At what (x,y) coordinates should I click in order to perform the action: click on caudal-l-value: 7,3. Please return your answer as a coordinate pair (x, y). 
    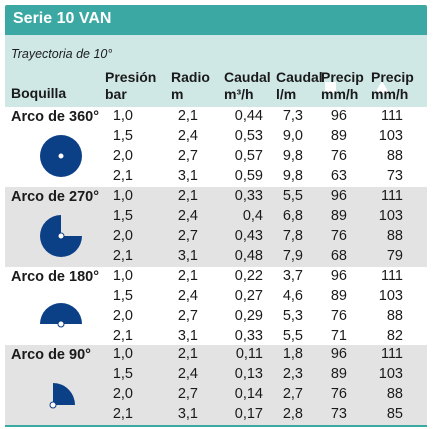
    Looking at the image, I should click on (292, 116).